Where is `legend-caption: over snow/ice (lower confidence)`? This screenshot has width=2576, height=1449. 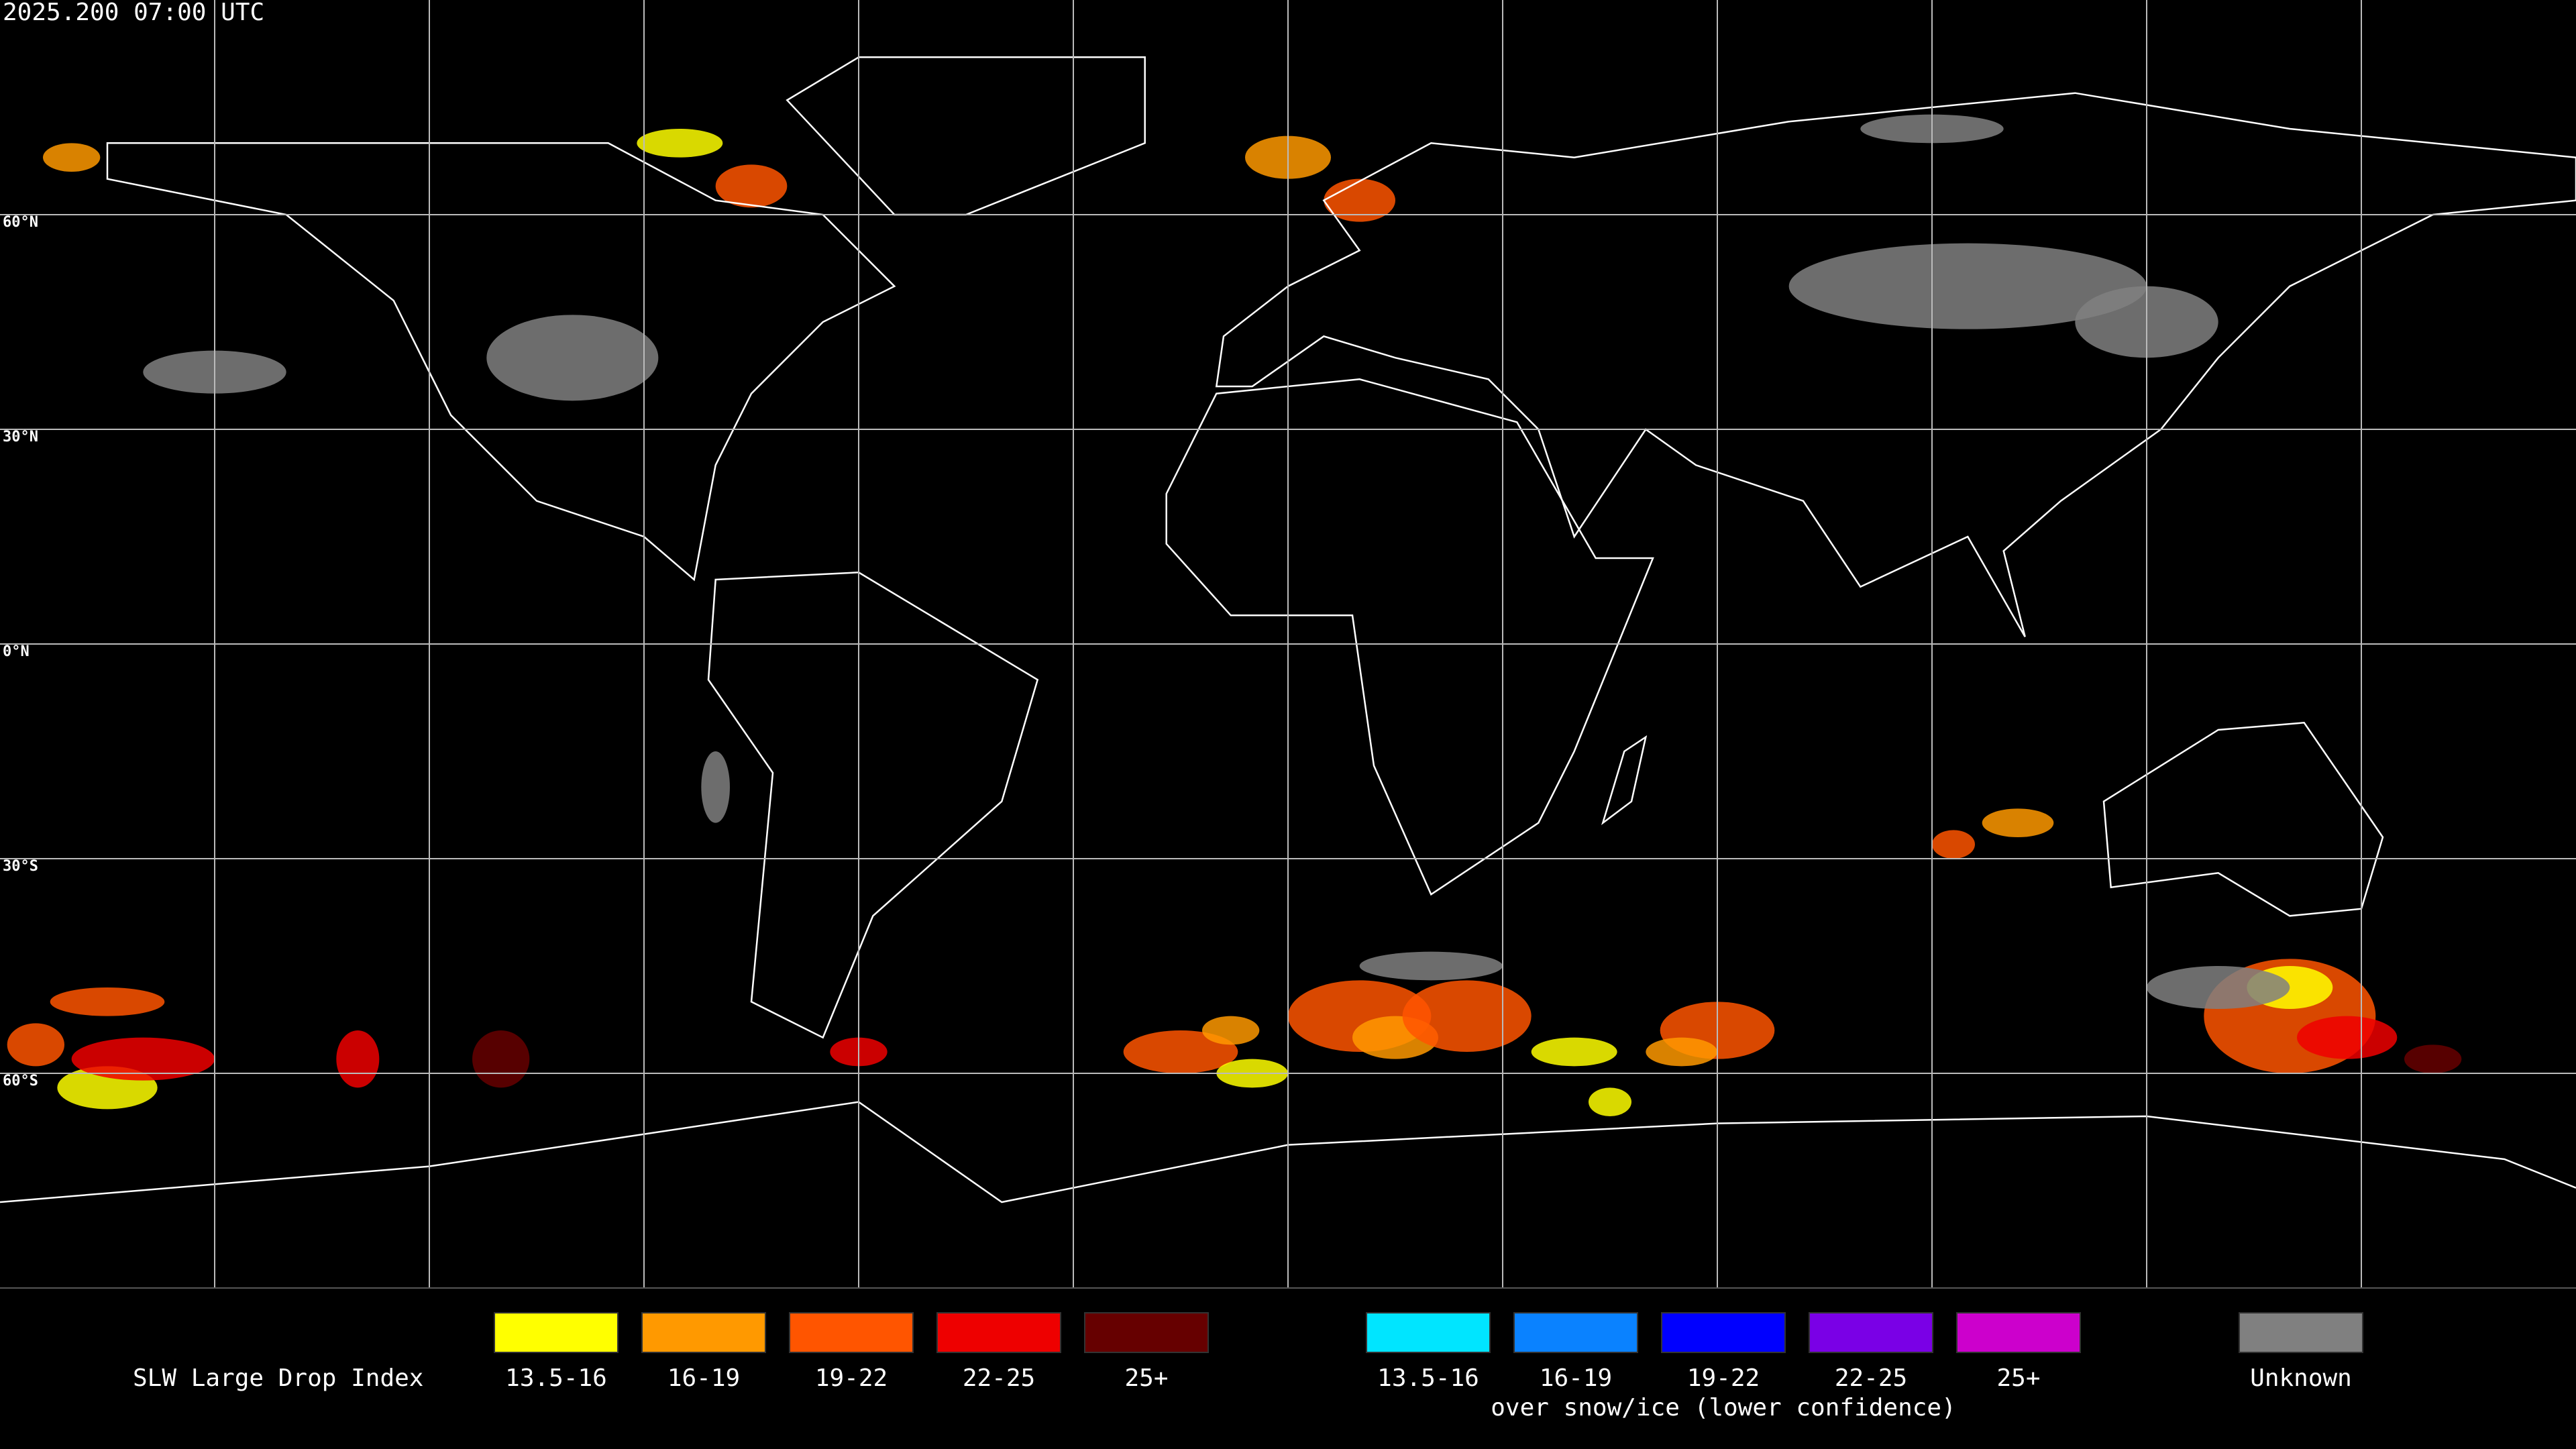 legend-caption: over snow/ice (lower confidence) is located at coordinates (1723, 1407).